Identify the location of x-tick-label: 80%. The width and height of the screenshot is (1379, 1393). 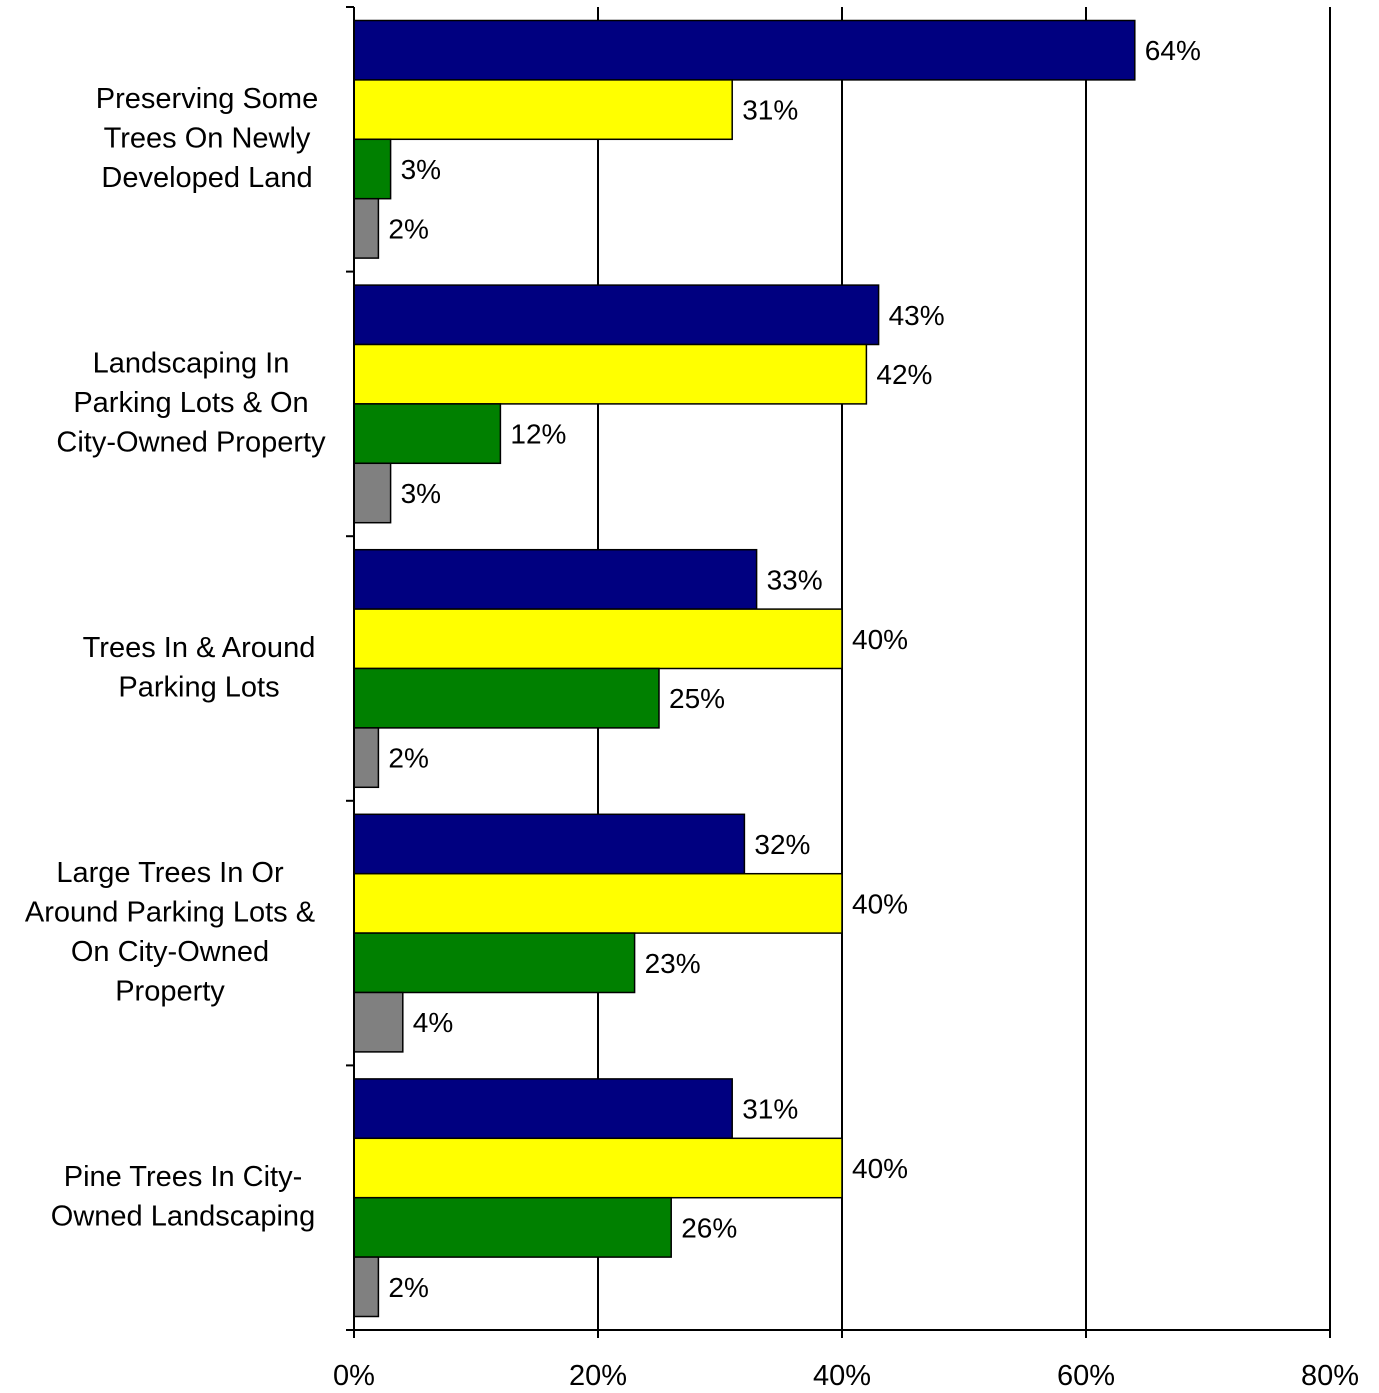
(1330, 1376).